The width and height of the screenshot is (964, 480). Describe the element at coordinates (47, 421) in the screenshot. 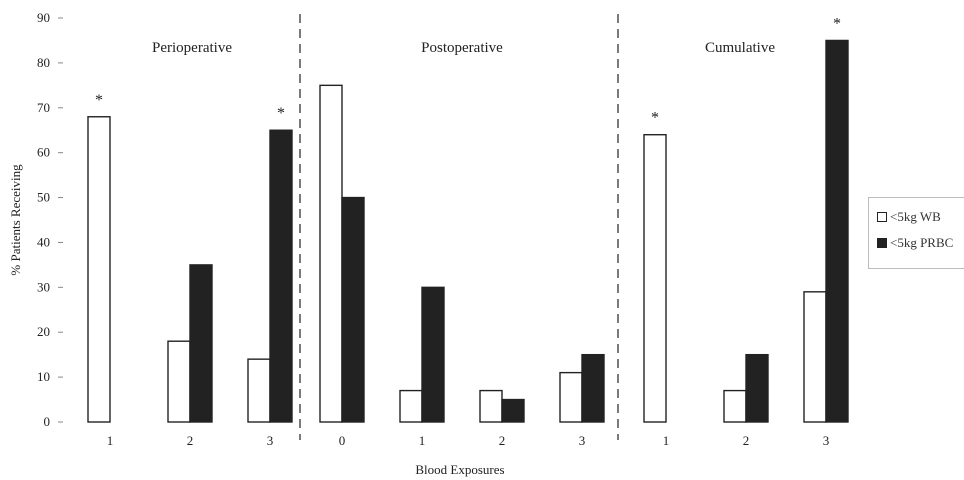

I see `y-tick-label: 0` at that location.